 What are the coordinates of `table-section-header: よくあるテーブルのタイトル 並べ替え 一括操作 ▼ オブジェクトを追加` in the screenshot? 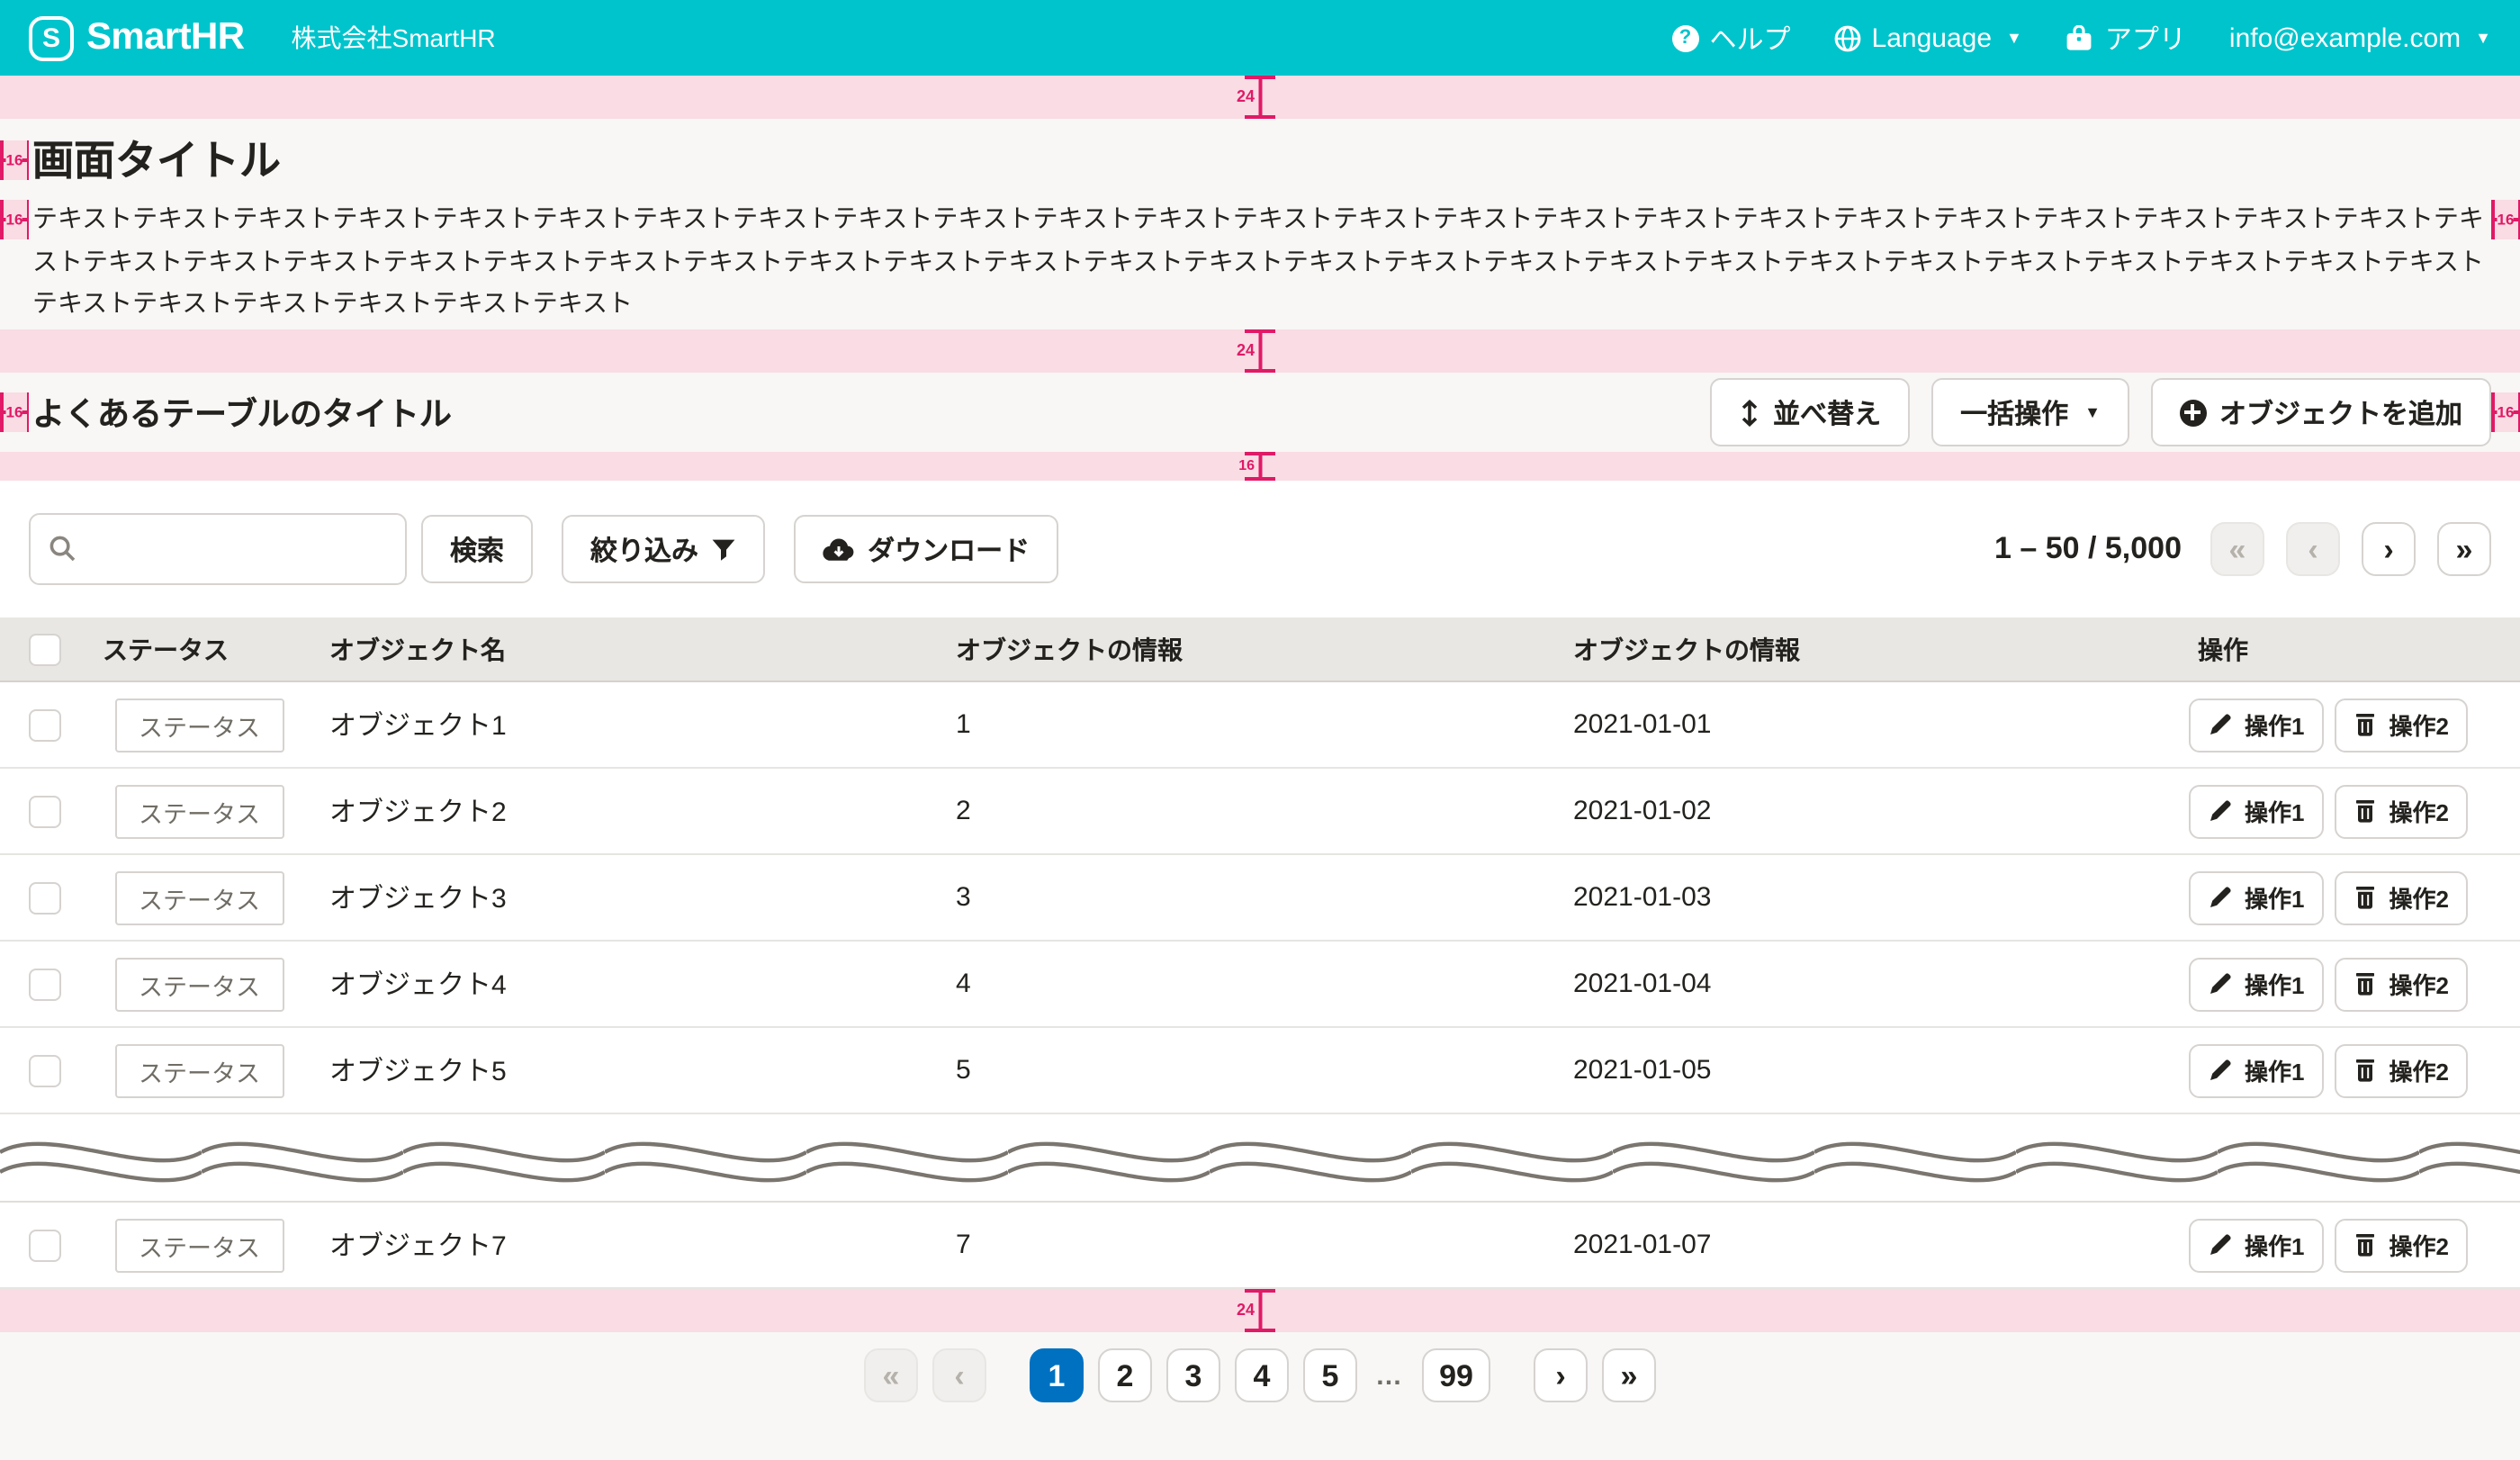 It's located at (1260, 413).